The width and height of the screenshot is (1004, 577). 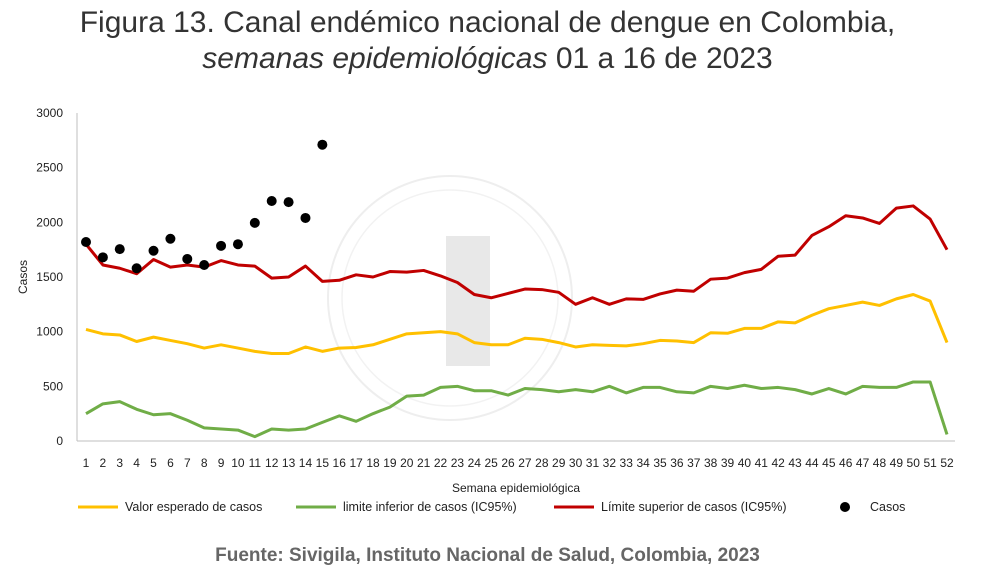 I want to click on x-tick-label: 10, so click(x=238, y=463).